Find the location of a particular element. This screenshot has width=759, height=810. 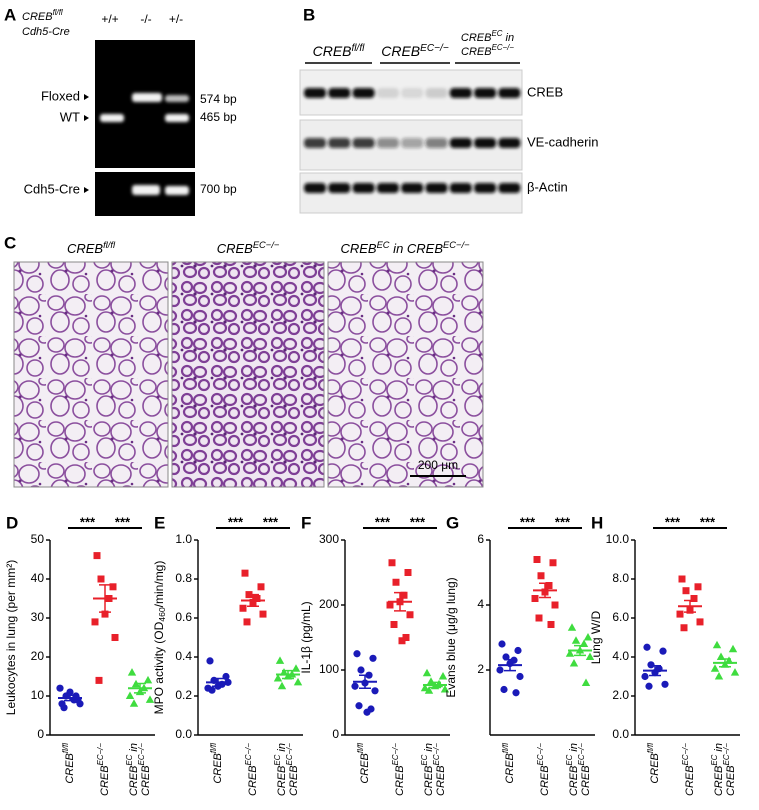

text-part: in is located at coordinates (134, 749).